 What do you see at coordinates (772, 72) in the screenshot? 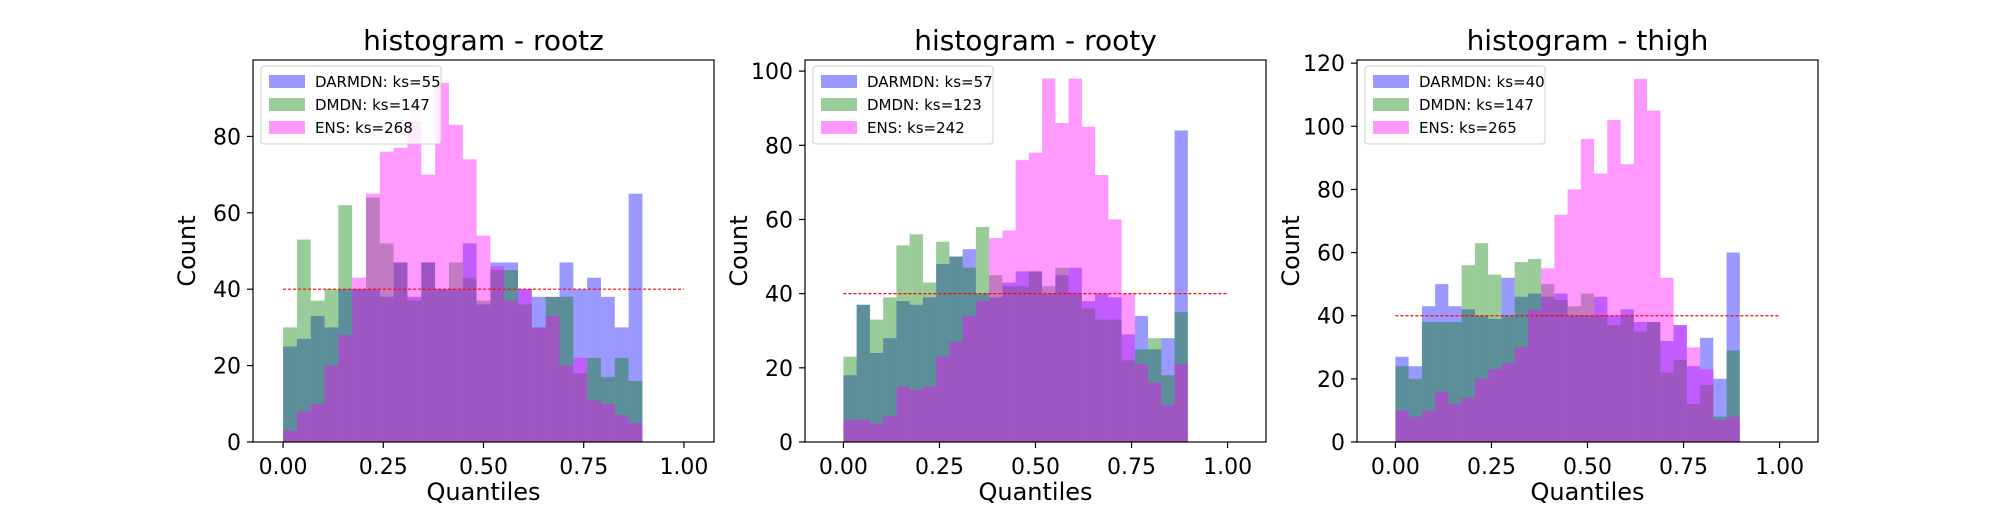
I see `y-tick-label: 100` at bounding box center [772, 72].